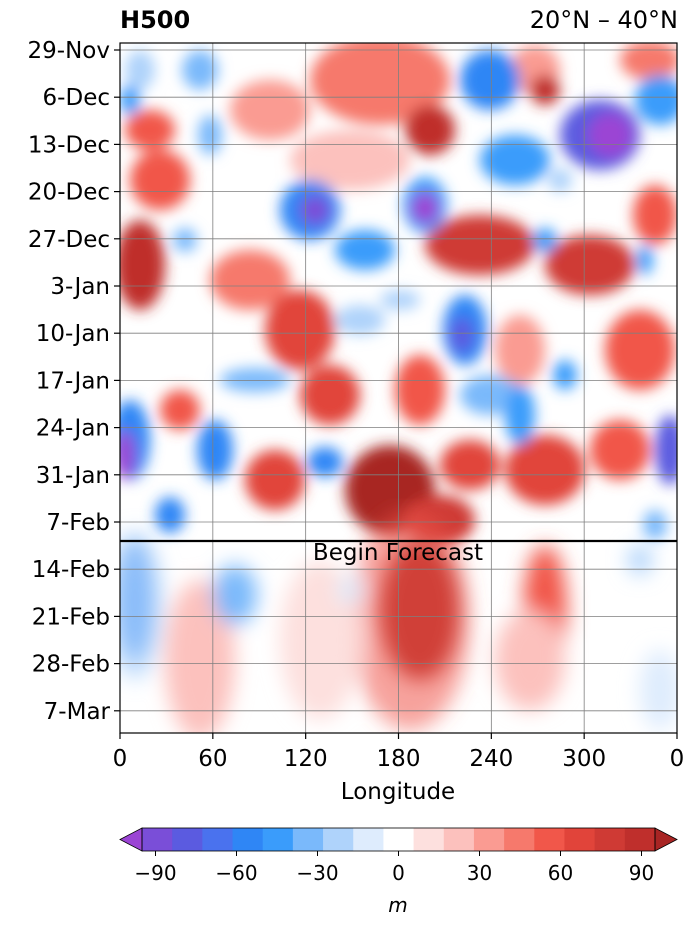  Describe the element at coordinates (69, 240) in the screenshot. I see `y-tick-label: 27-Dec` at that location.